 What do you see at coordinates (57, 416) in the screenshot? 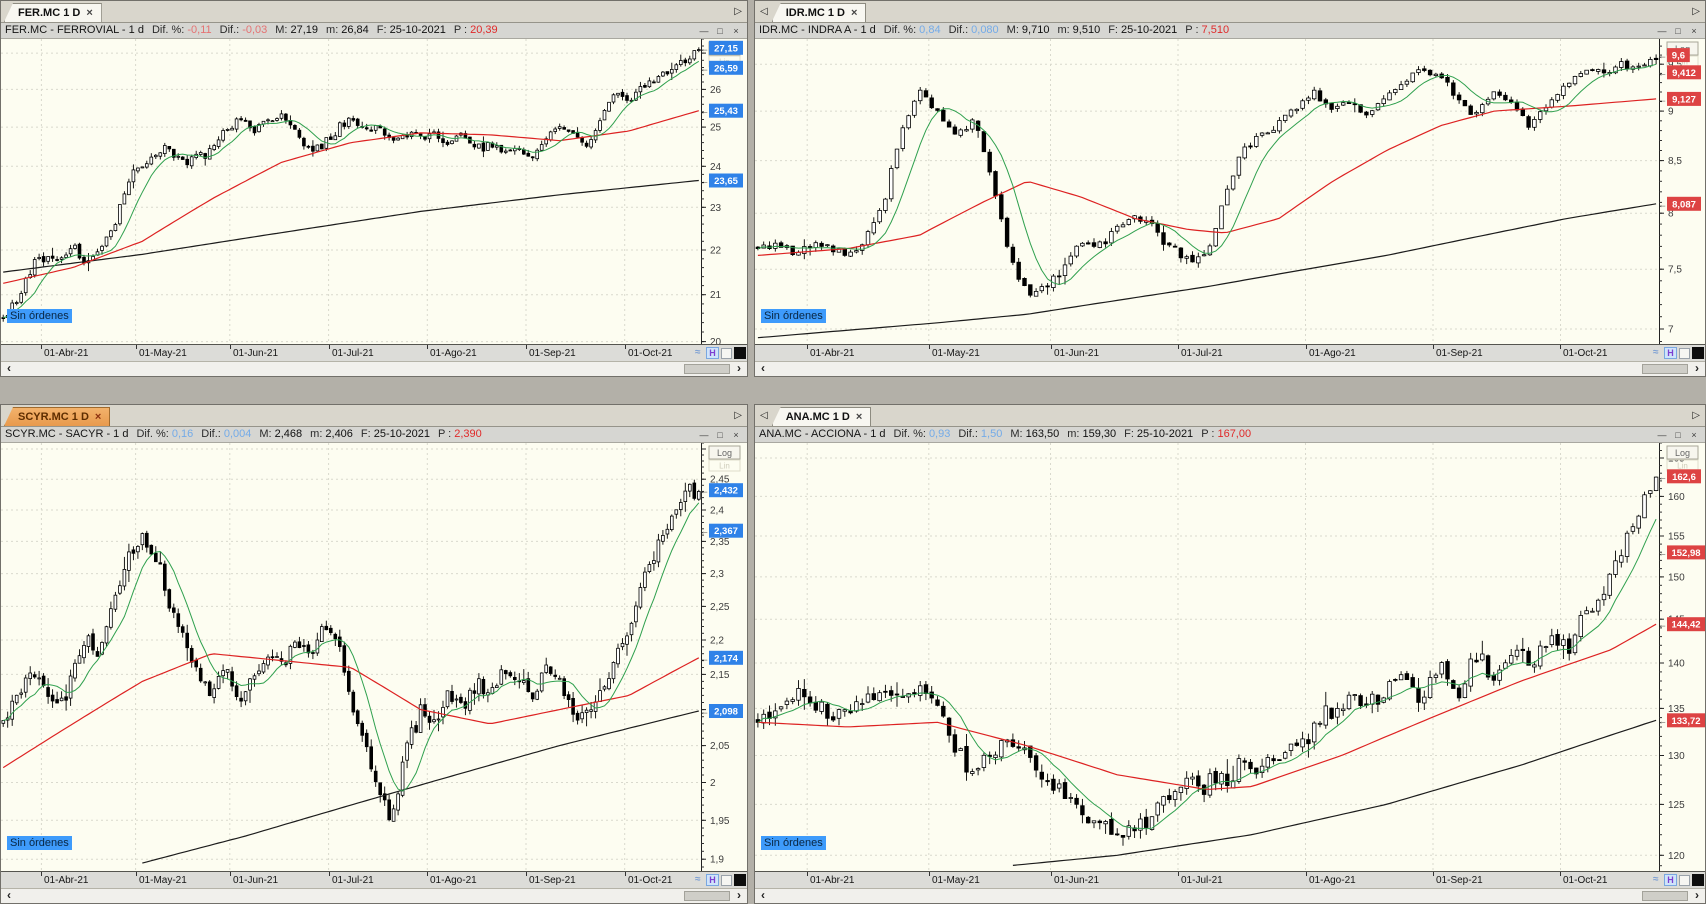
I see `tab-scyr: SCYR.MC 1 D ×` at bounding box center [57, 416].